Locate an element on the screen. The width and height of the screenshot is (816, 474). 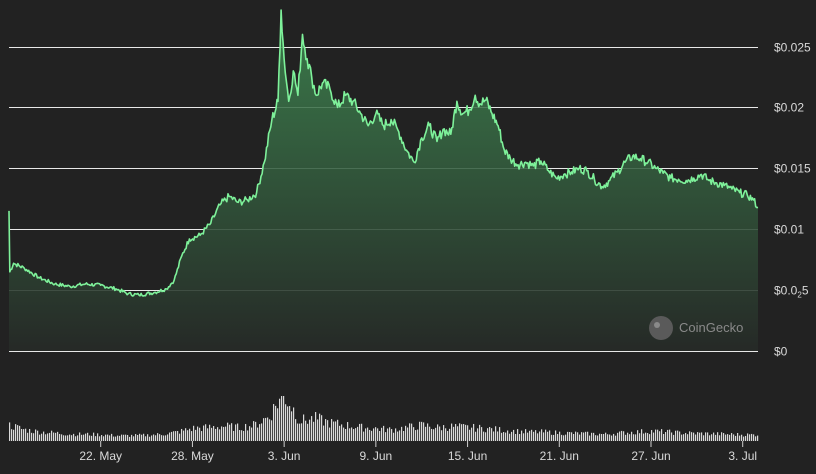
x-tick-label: 3. Jul is located at coordinates (742, 456).